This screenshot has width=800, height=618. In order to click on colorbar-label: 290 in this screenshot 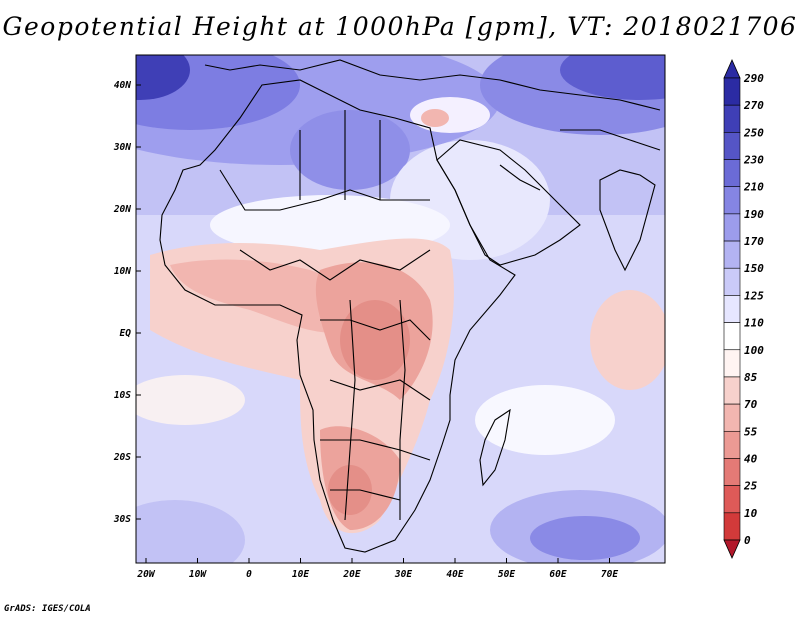, I will do `click(753, 78)`.